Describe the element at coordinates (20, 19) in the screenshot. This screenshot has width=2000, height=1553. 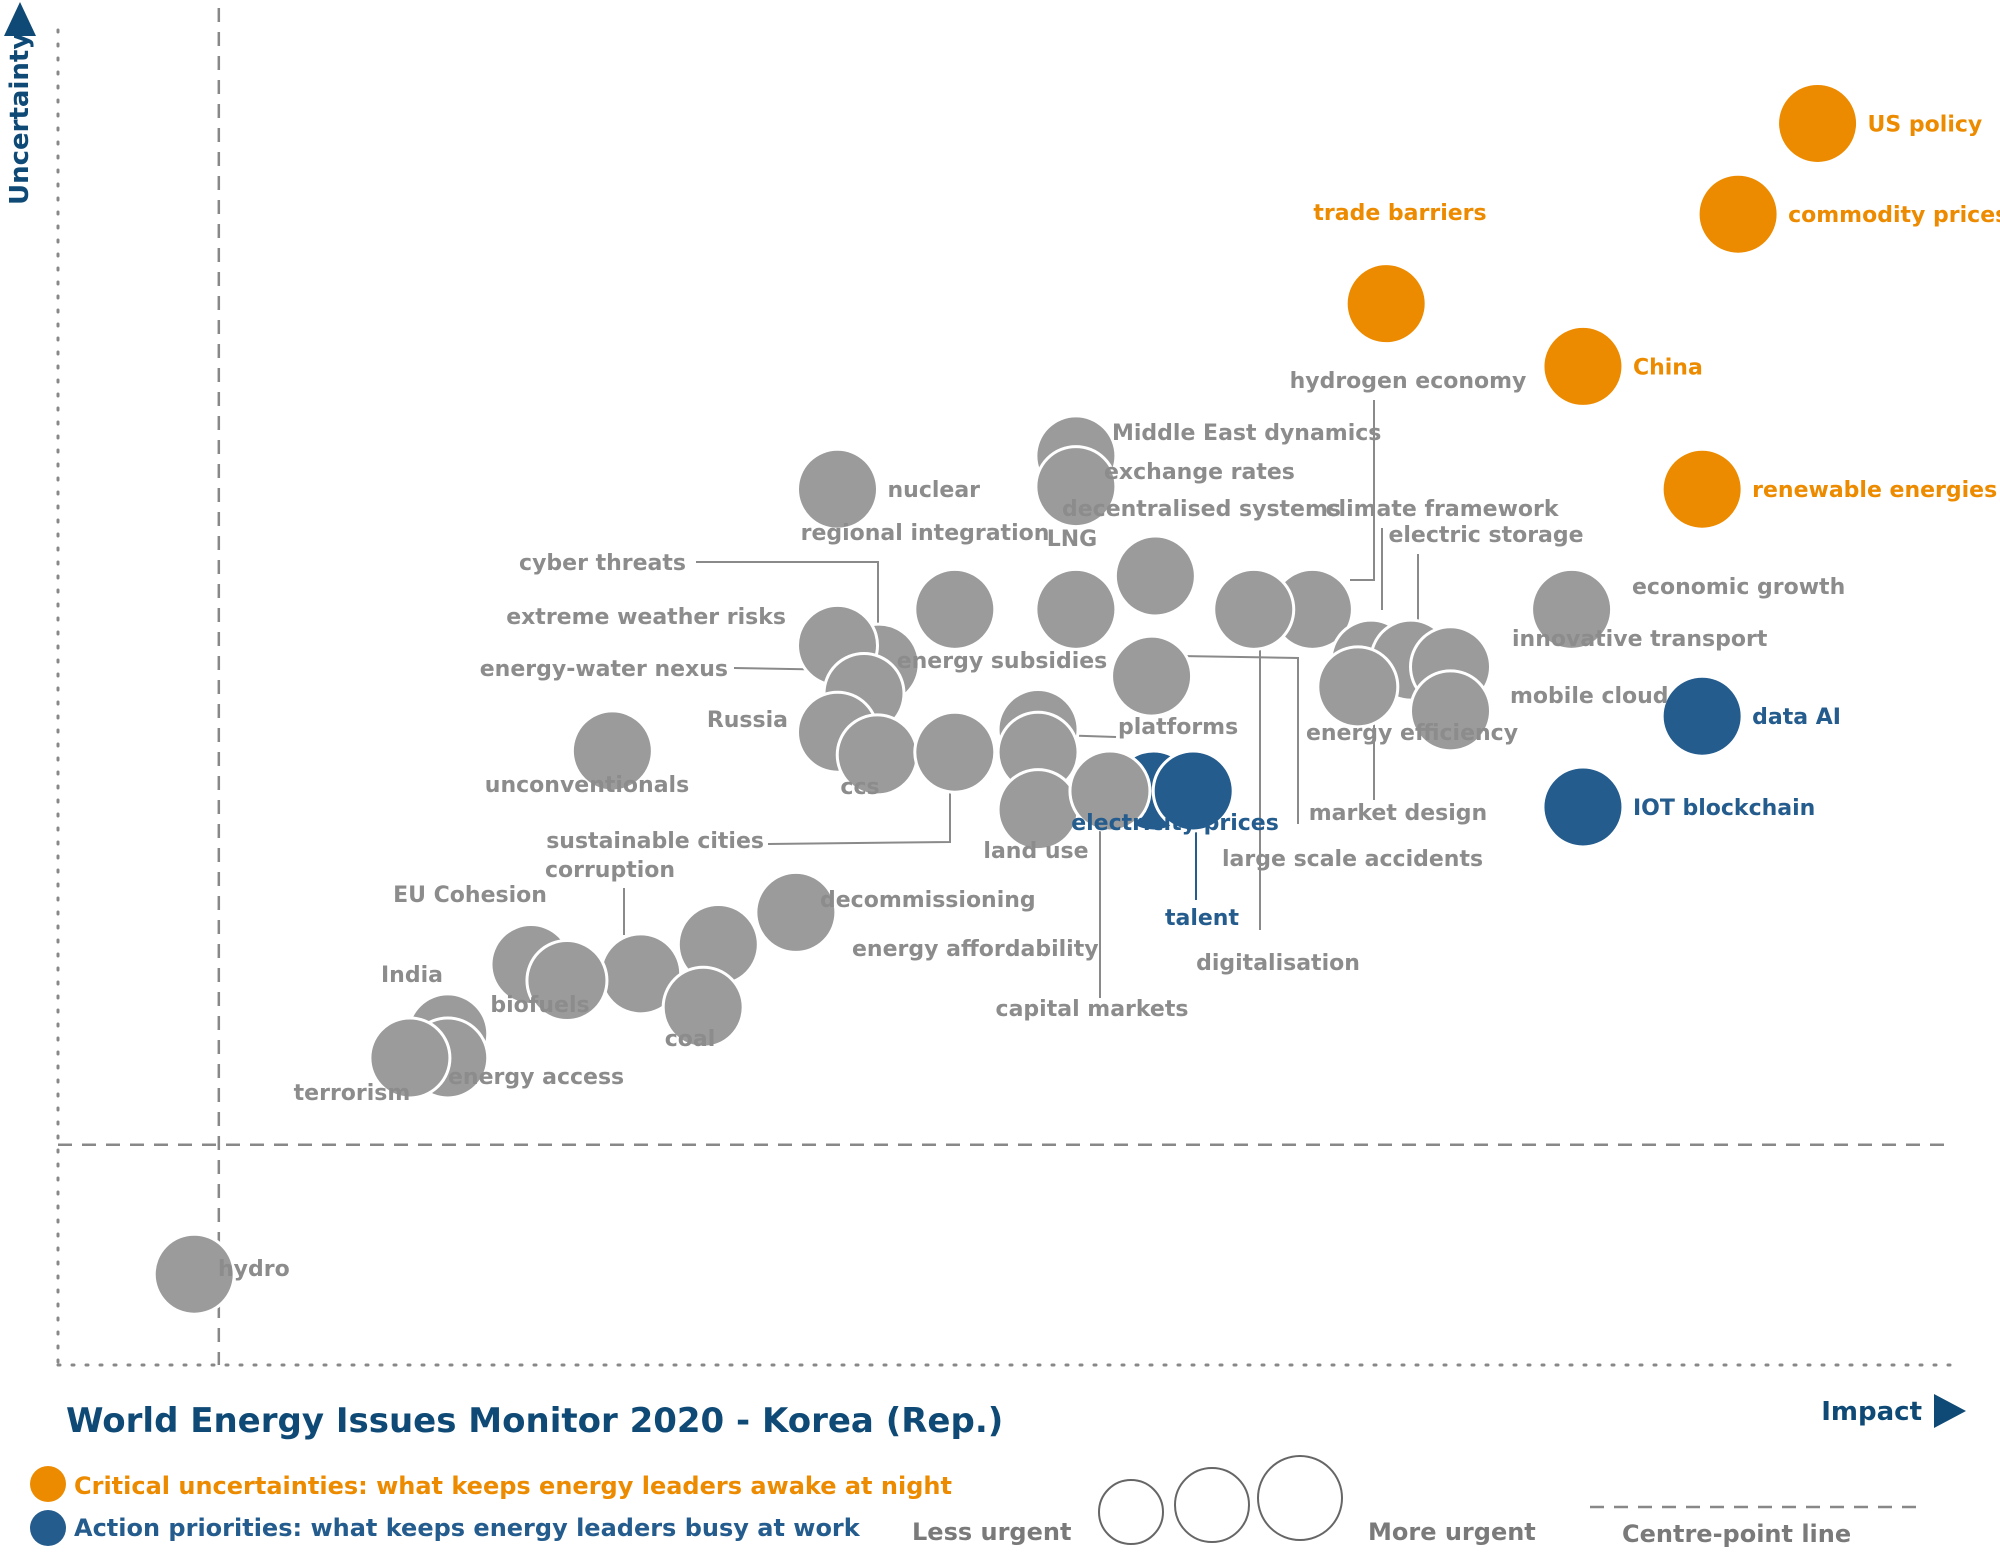
I see `y-axis-arrow-icon` at that location.